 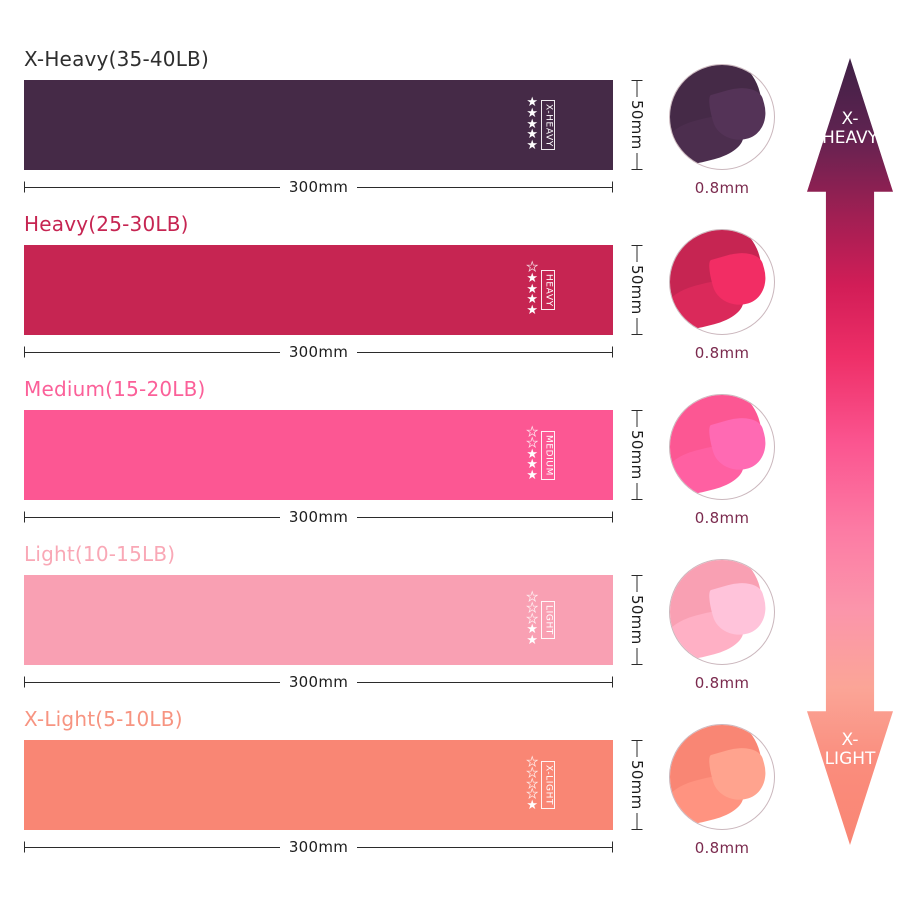 What do you see at coordinates (850, 739) in the screenshot?
I see `arrow-bottom-label-line1: X-` at bounding box center [850, 739].